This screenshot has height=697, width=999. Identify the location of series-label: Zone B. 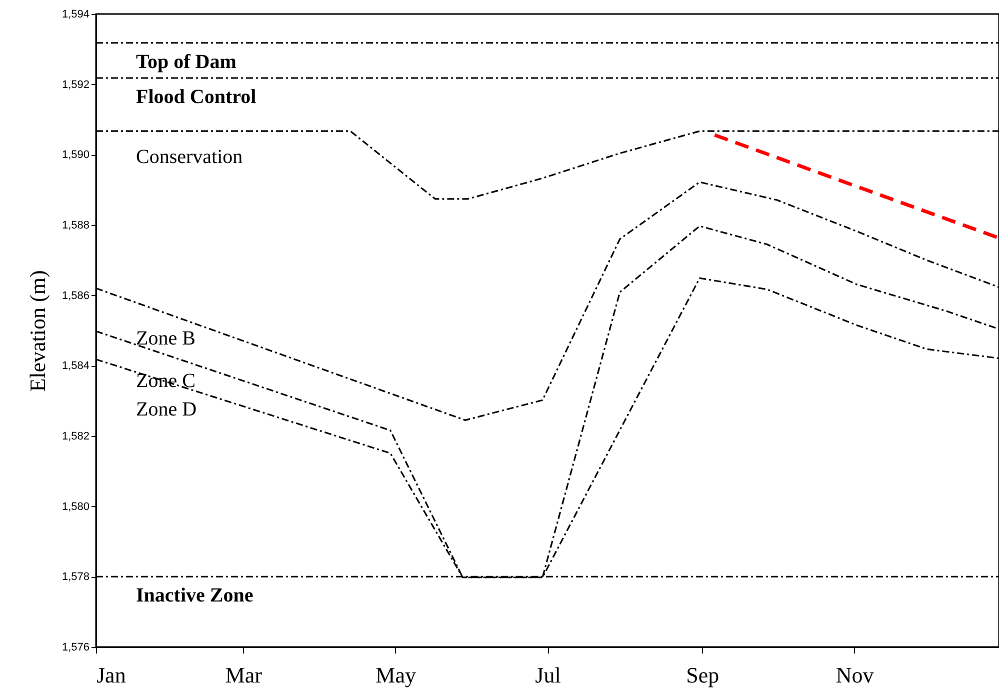
(166, 338).